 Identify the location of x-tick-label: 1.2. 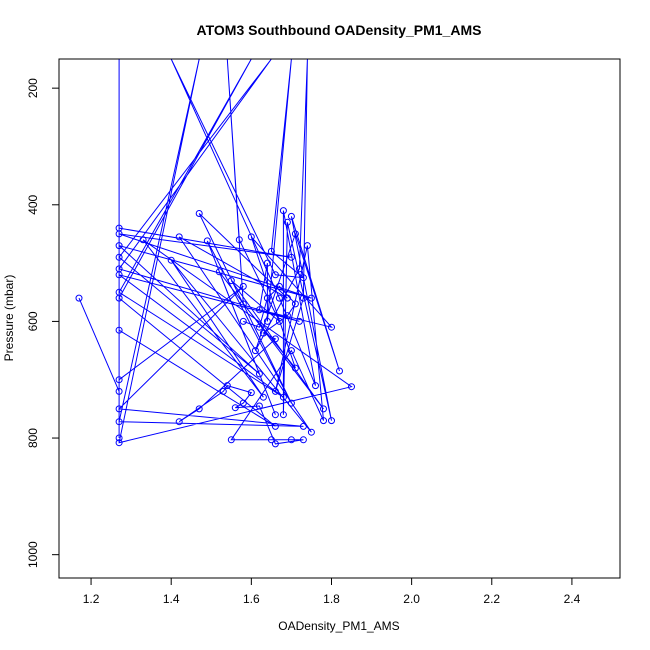
(91, 599).